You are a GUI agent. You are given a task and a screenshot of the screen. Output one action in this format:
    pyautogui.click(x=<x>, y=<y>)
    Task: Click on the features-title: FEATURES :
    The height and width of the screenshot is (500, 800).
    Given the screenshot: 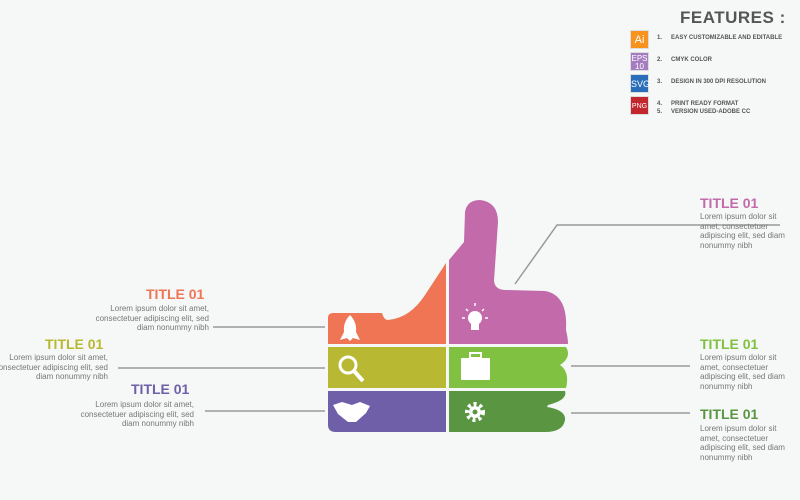 What is the action you would take?
    pyautogui.click(x=733, y=17)
    